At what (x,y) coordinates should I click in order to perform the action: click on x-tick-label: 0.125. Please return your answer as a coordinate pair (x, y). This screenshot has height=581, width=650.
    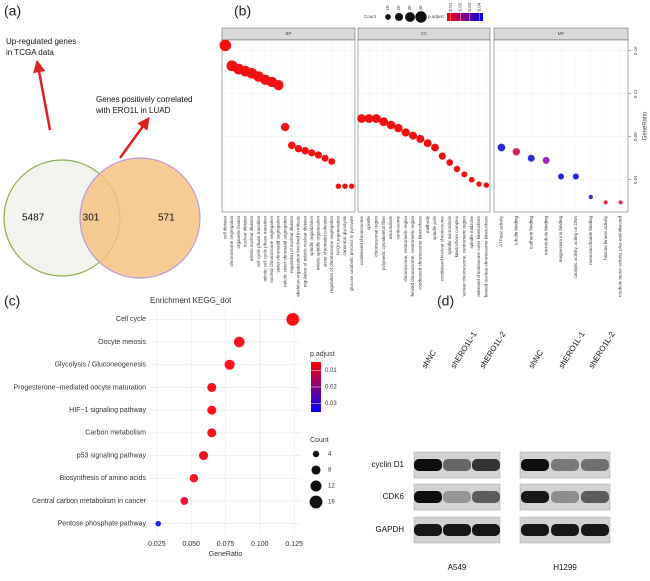
    Looking at the image, I should click on (294, 544).